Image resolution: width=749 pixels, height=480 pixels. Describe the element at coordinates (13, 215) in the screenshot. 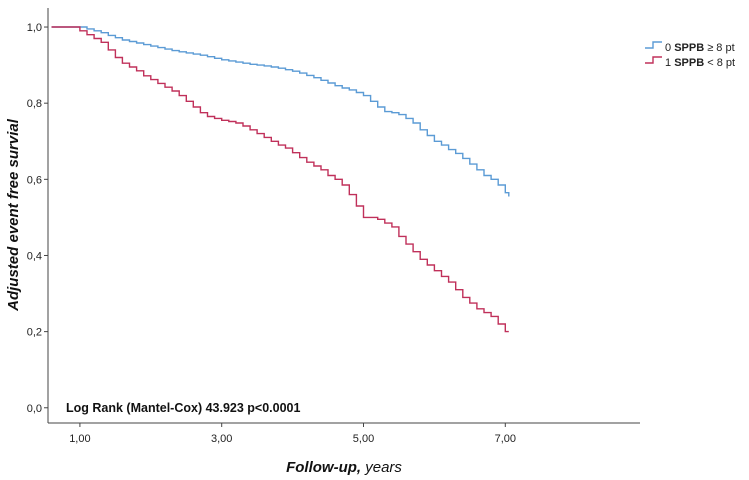

I see `y-axis-title: Adjusted event free survial` at that location.